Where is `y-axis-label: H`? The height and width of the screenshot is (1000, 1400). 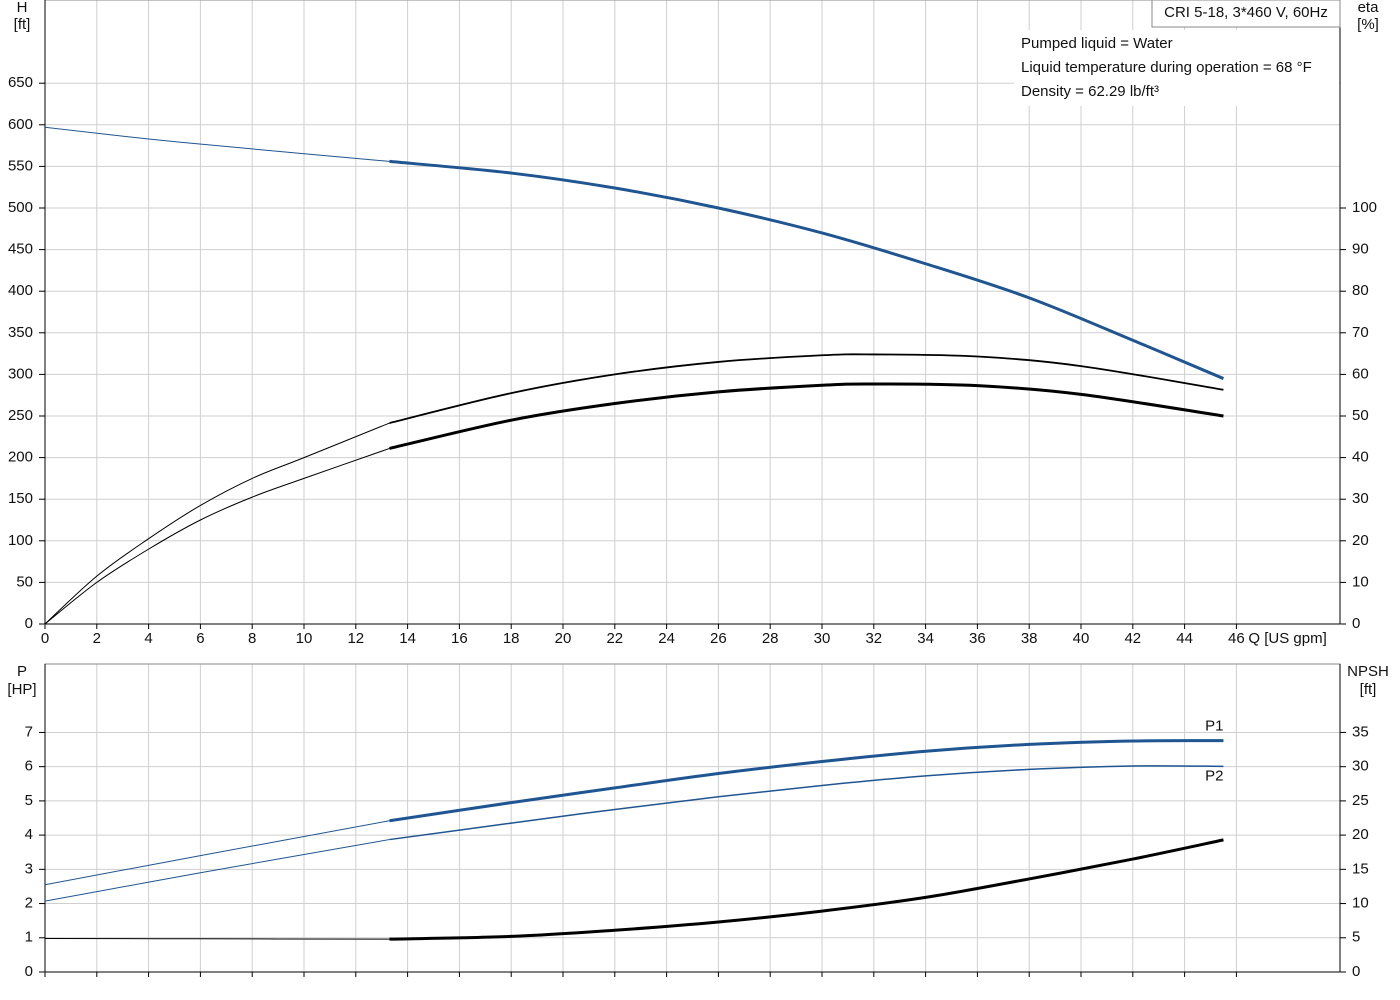
y-axis-label: H is located at coordinates (22, 8).